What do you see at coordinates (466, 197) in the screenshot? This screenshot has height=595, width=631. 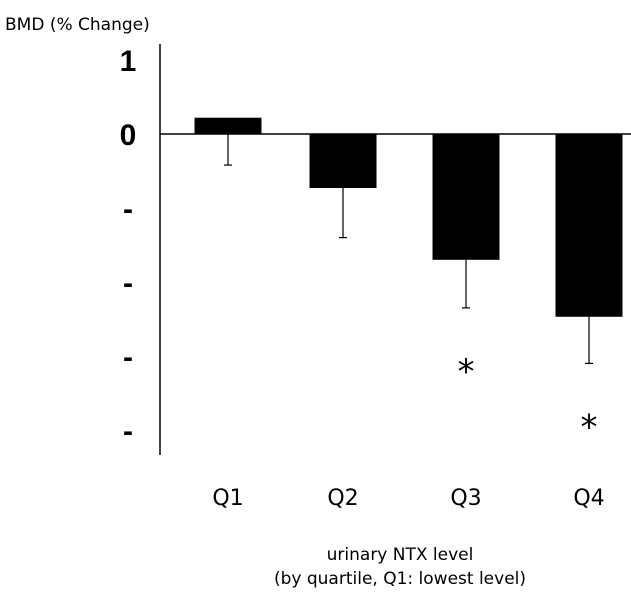 I see `bar-q3` at bounding box center [466, 197].